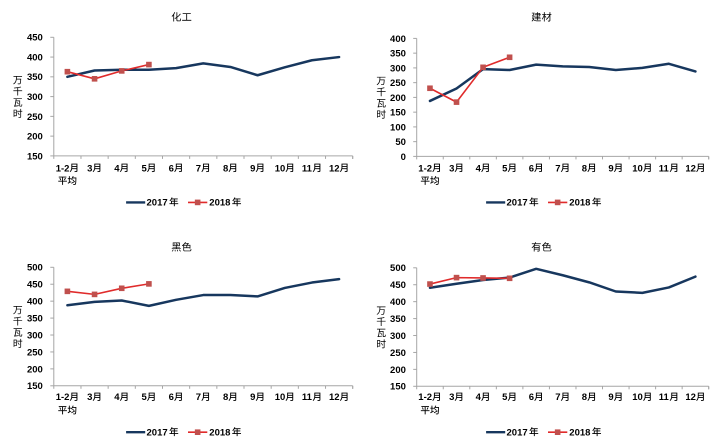 The image size is (719, 444). Describe the element at coordinates (398, 127) in the screenshot. I see `svg-text: 100` at that location.